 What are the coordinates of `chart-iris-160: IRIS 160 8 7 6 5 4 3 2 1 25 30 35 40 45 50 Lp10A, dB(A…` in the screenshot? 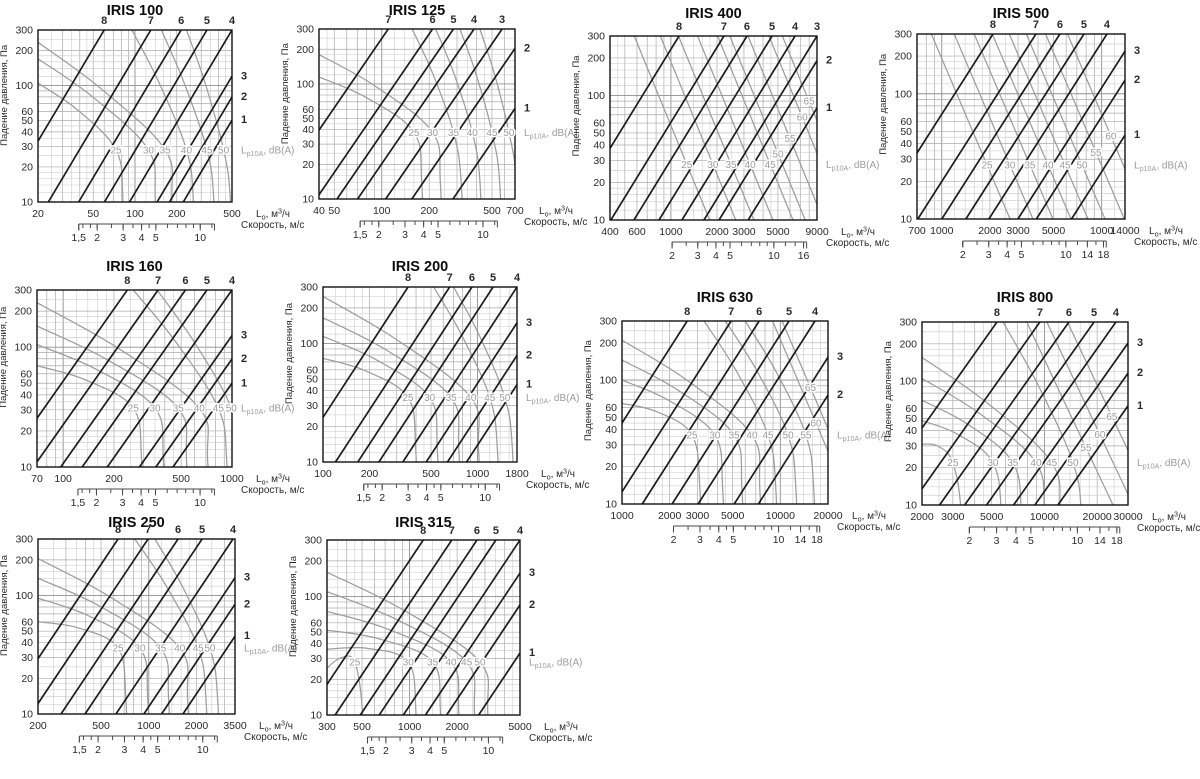 It's located at (152, 383).